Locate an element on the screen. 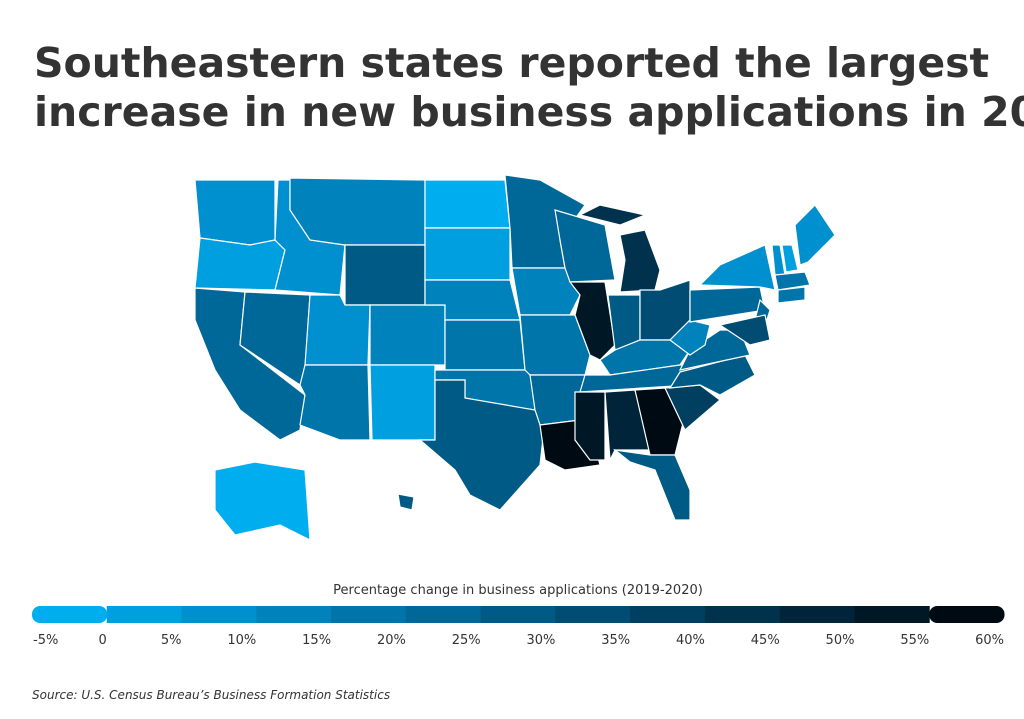 This screenshot has height=719, width=1024. legend-tick-label: 25% is located at coordinates (466, 640).